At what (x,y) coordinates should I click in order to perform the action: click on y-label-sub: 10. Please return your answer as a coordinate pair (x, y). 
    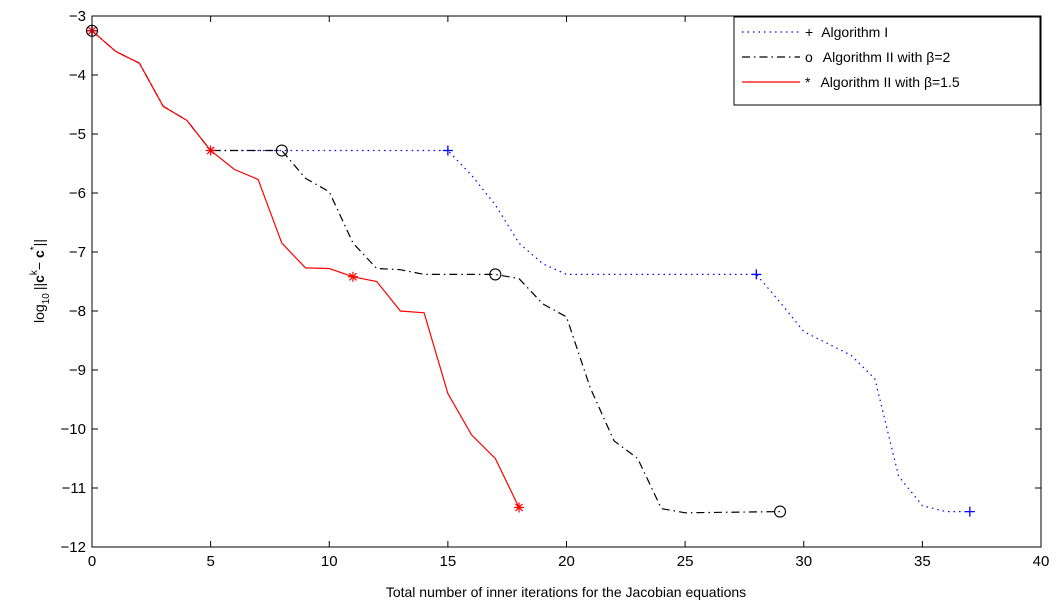
    Looking at the image, I should click on (46, 299).